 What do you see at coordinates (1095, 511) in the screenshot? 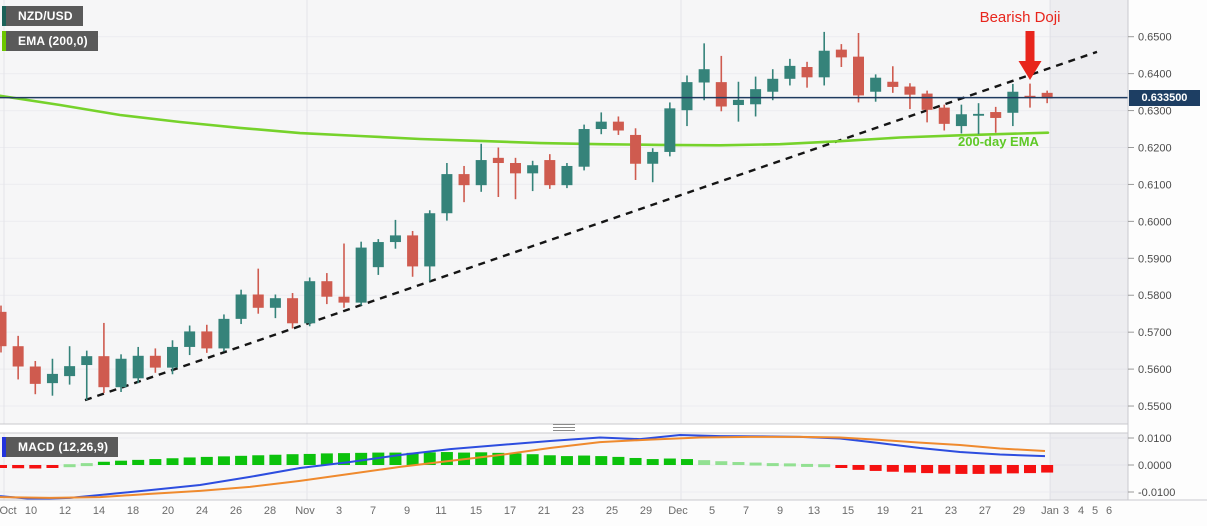
I see `svg-text: 5` at bounding box center [1095, 511].